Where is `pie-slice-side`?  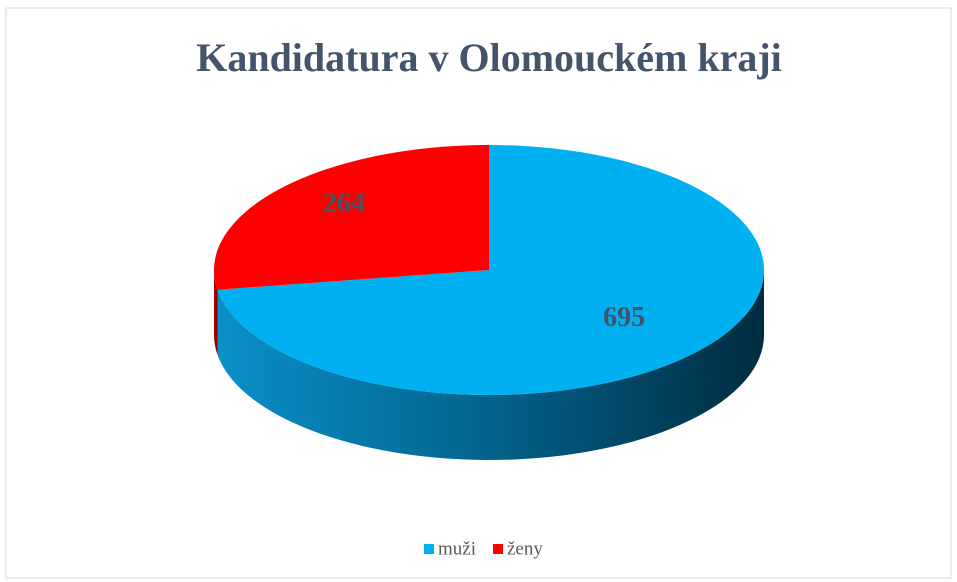 pie-slice-side is located at coordinates (216, 312).